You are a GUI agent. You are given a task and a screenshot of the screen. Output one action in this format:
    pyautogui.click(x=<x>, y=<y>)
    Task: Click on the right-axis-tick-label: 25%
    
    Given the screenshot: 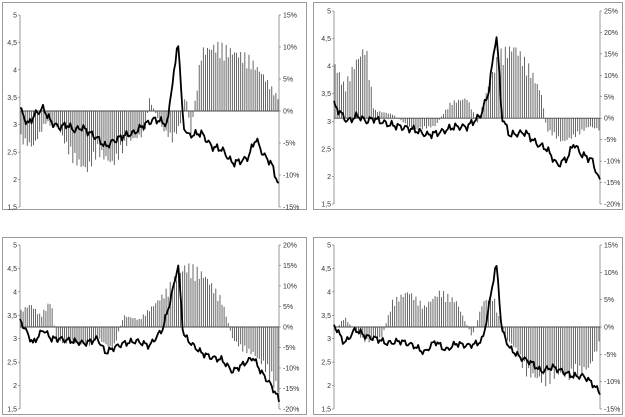 What is the action you would take?
    pyautogui.click(x=611, y=12)
    